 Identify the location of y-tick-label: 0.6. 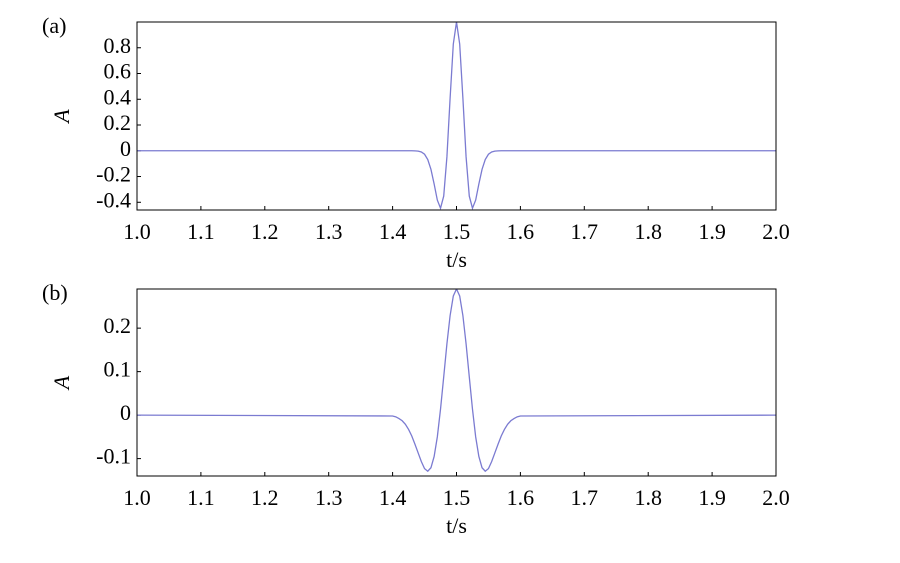
(118, 71).